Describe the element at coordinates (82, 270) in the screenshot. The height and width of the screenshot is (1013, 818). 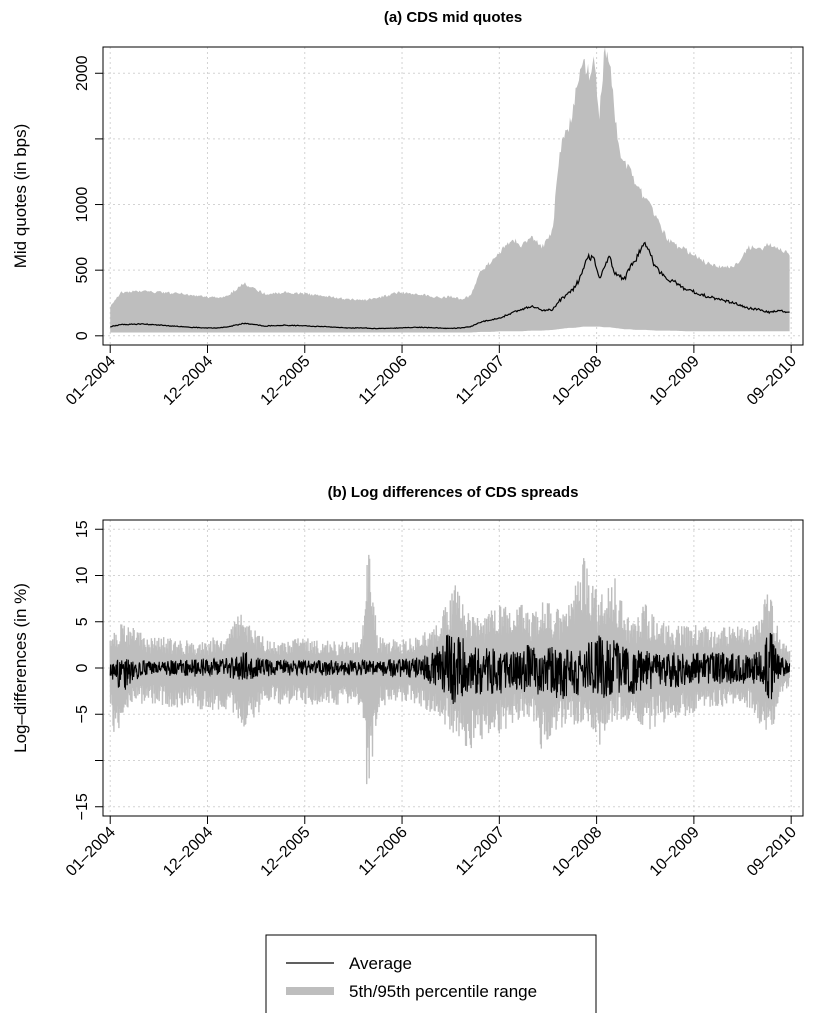
I see `y-tick-label: 500` at that location.